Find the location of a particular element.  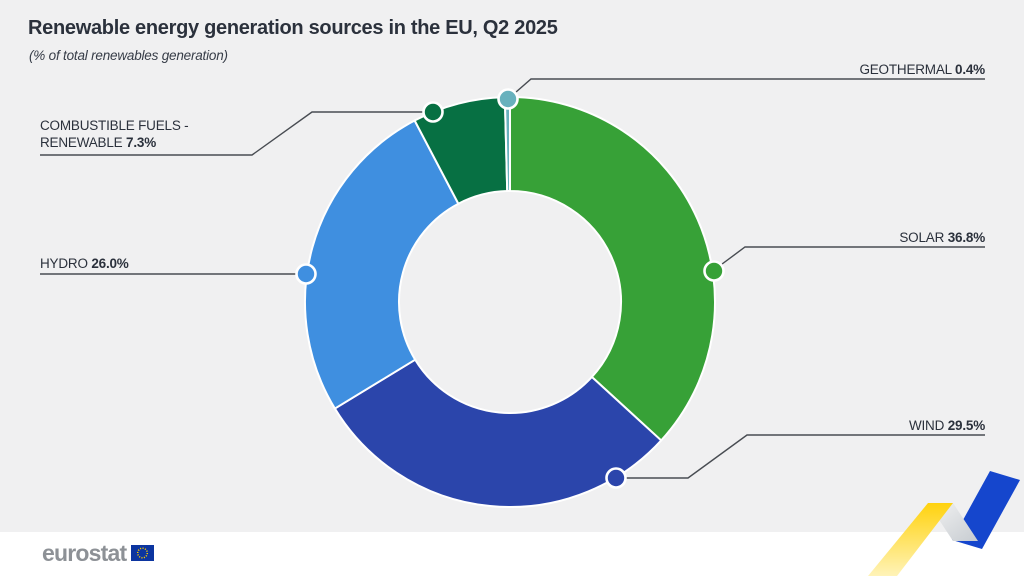

marker-wind is located at coordinates (616, 478).